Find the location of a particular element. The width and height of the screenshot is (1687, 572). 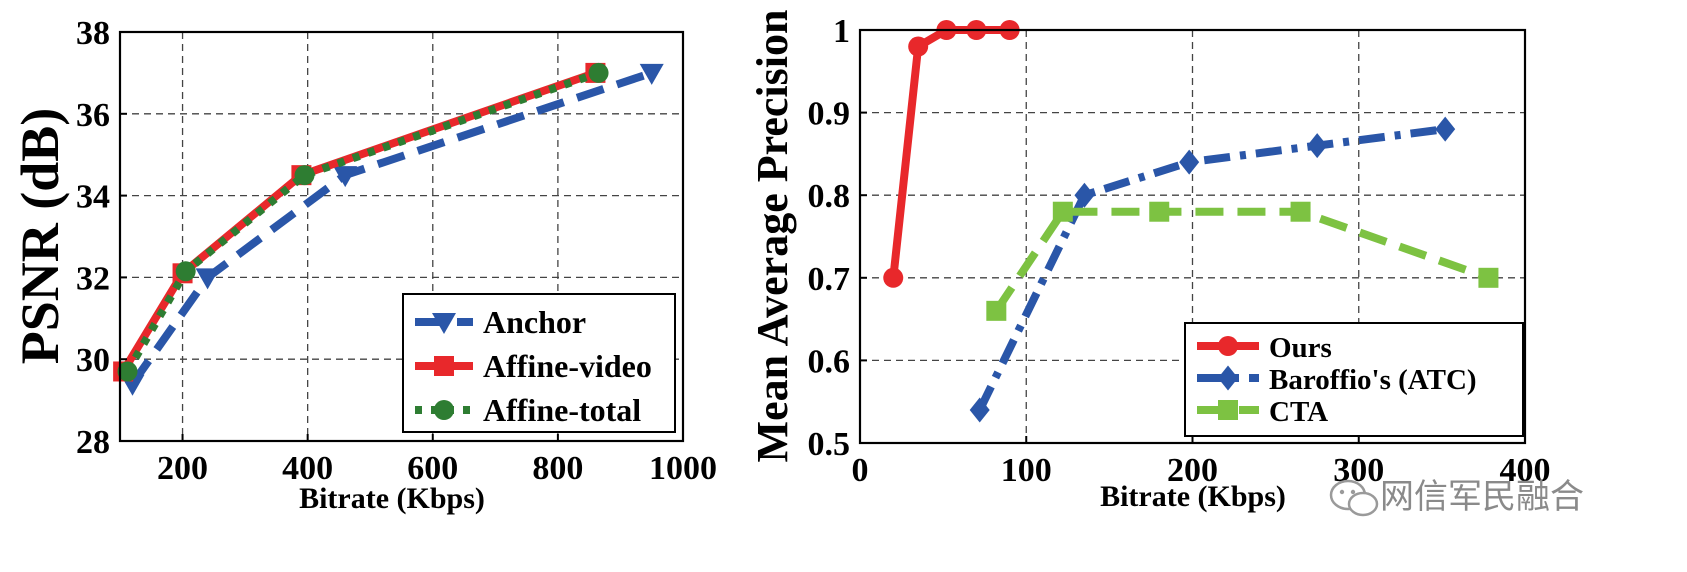

legend-label: Affine-video is located at coordinates (567, 366).